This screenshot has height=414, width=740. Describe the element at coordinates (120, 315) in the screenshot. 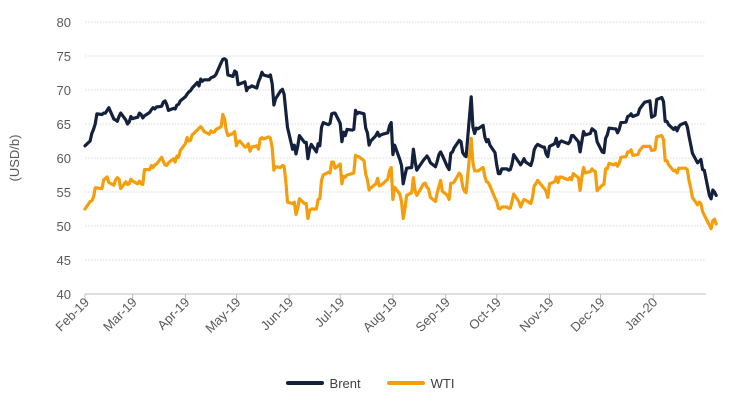

I see `x-tick-label: Mar-19` at that location.